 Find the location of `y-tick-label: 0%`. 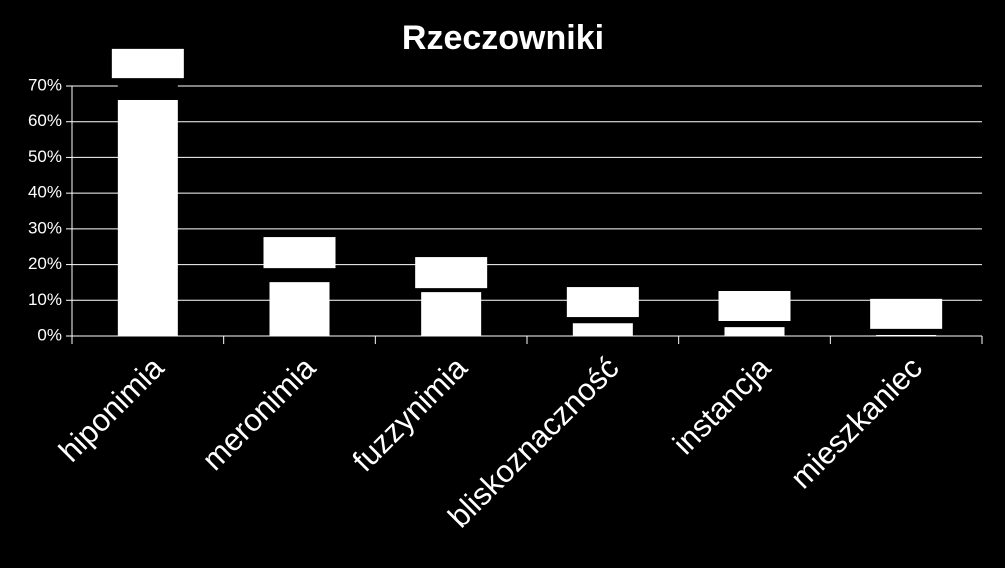

y-tick-label: 0% is located at coordinates (49, 334).